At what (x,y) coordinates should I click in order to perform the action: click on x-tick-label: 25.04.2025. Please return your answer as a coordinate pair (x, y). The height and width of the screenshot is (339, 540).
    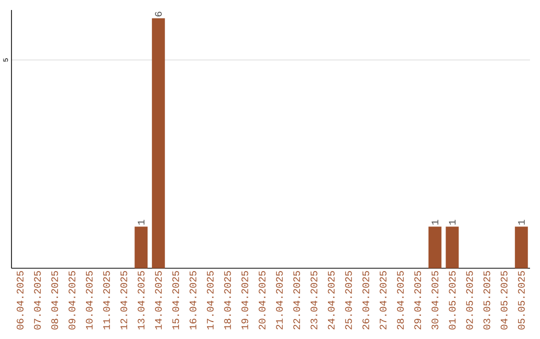
    Looking at the image, I should click on (348, 300).